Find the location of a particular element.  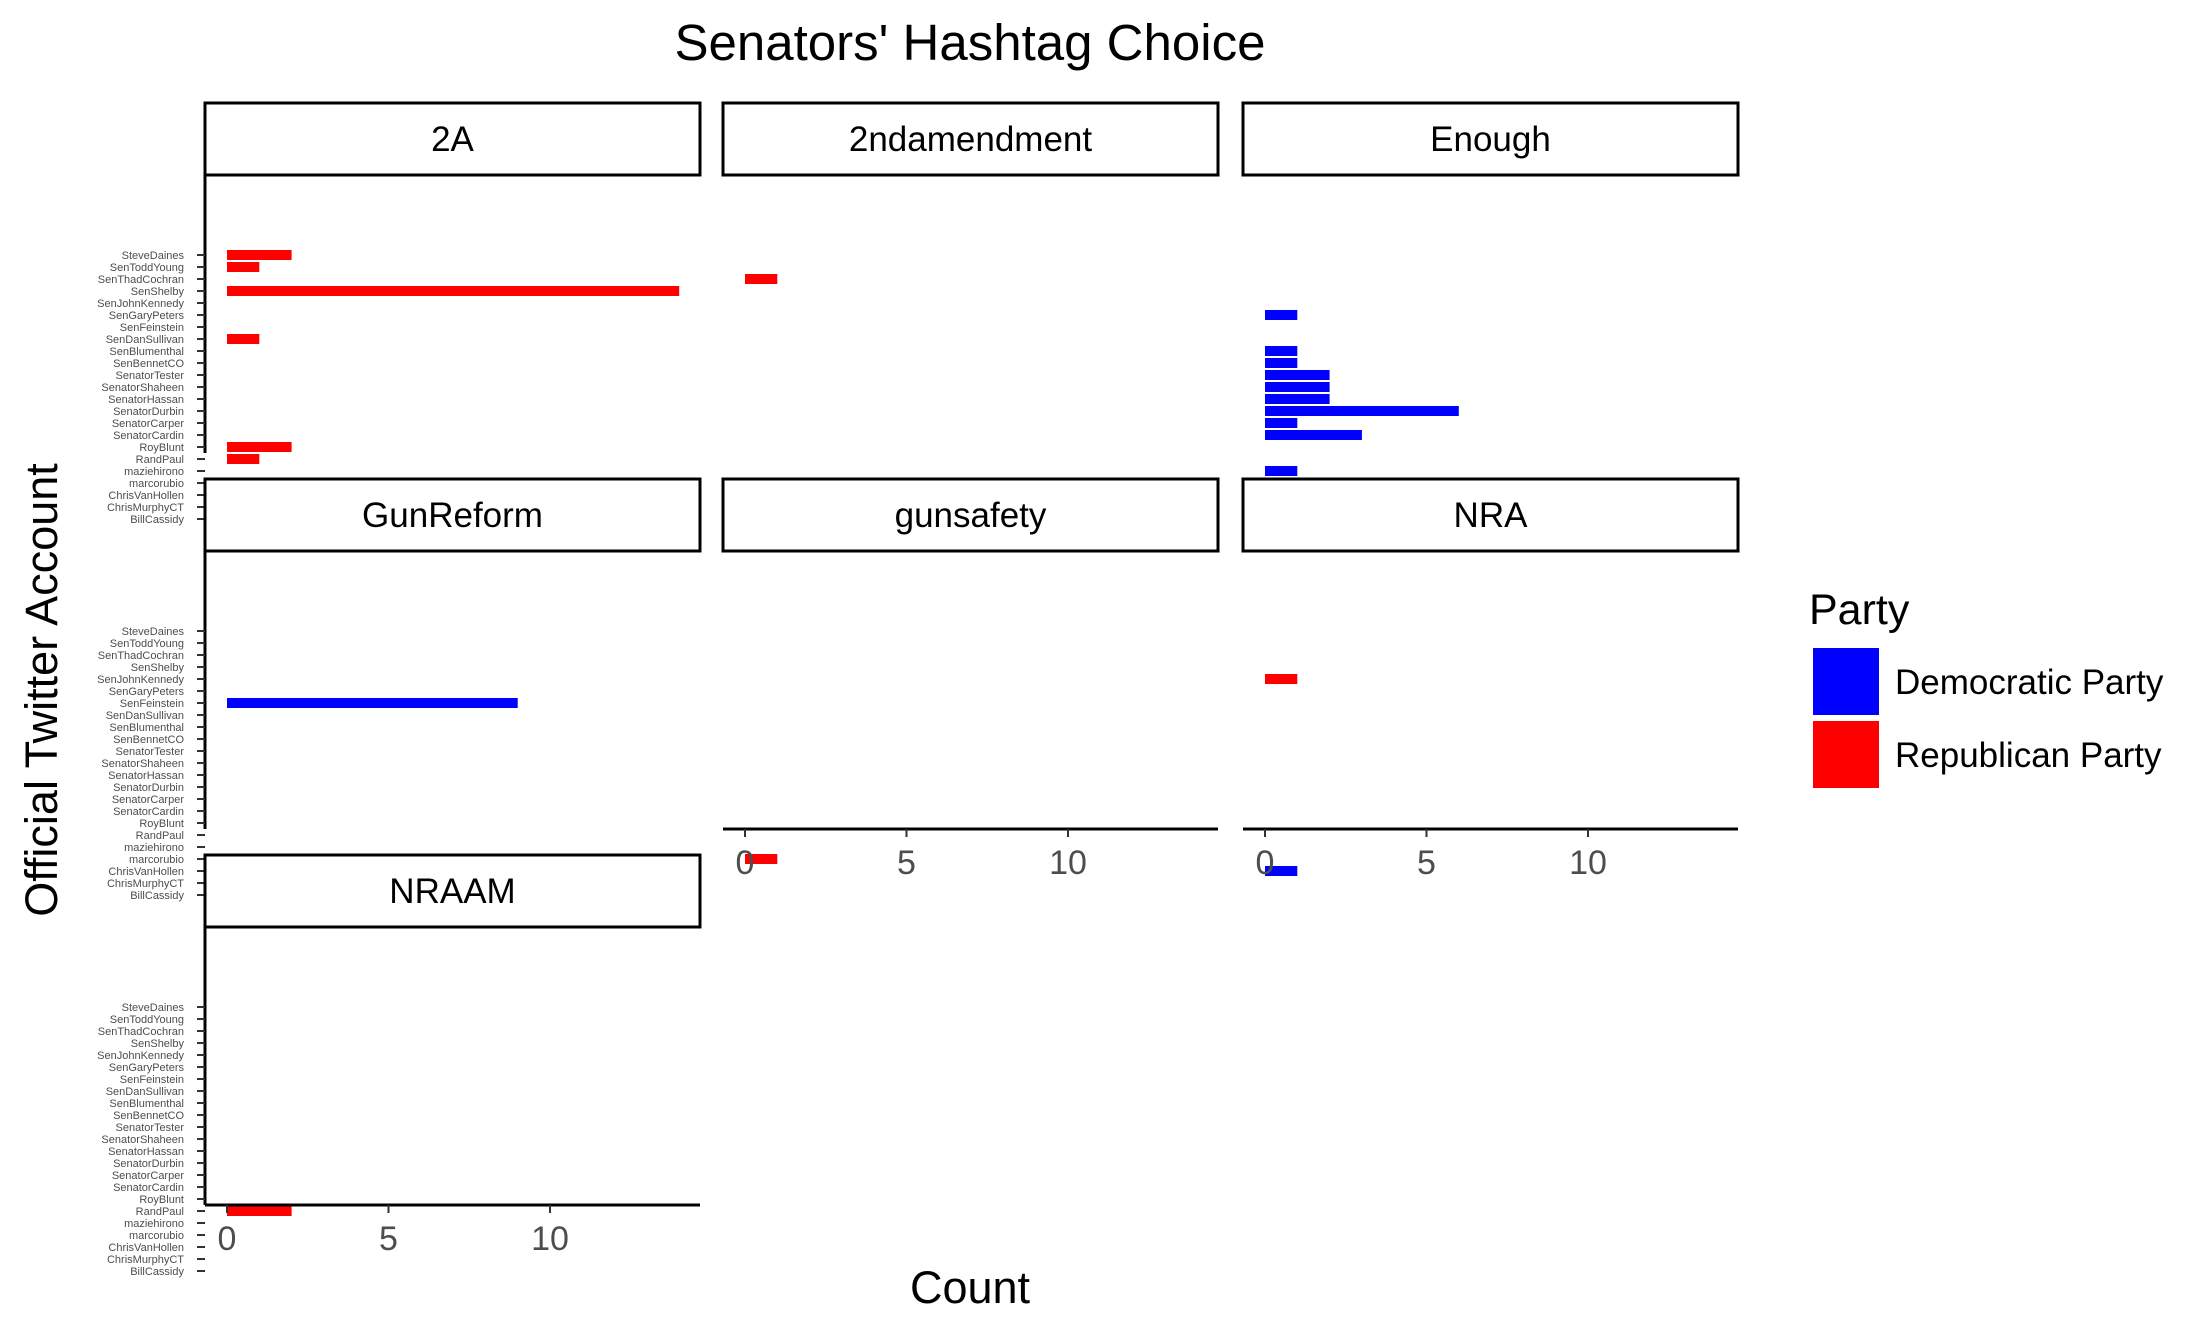

facet-strip-label: NRAAM is located at coordinates (452, 891).